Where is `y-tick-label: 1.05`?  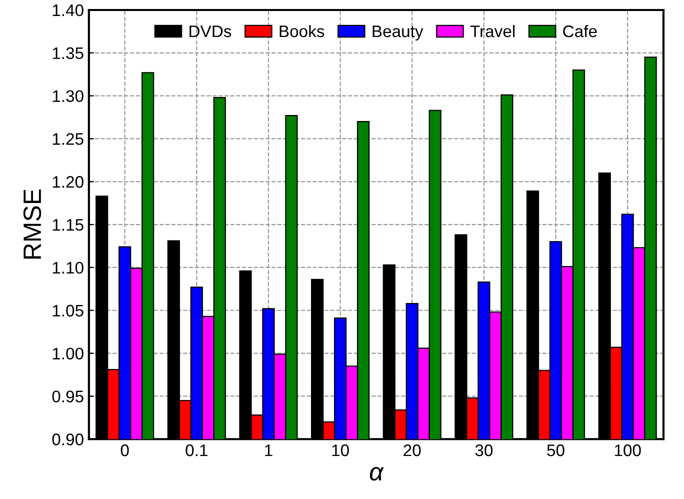
y-tick-label: 1.05 is located at coordinates (68, 310).